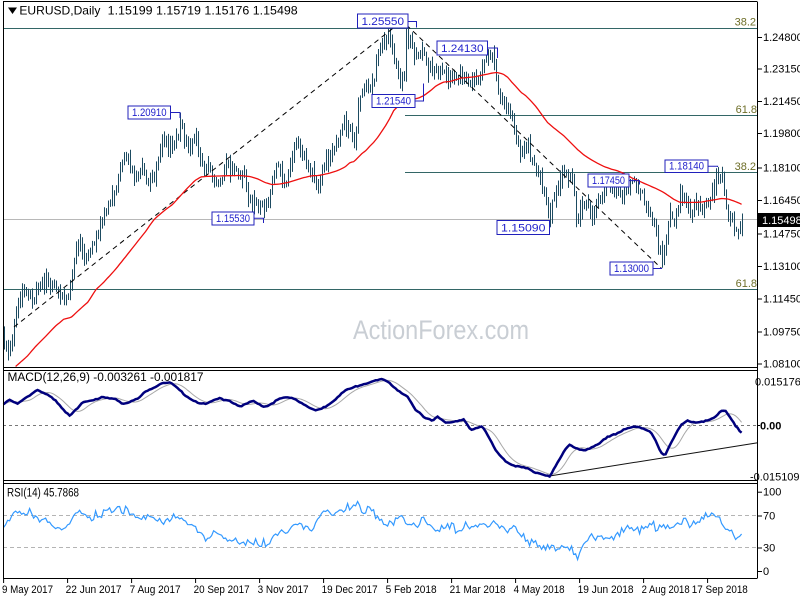 This screenshot has height=600, width=800. What do you see at coordinates (781, 38) in the screenshot?
I see `svg-text: 1.24800` at bounding box center [781, 38].